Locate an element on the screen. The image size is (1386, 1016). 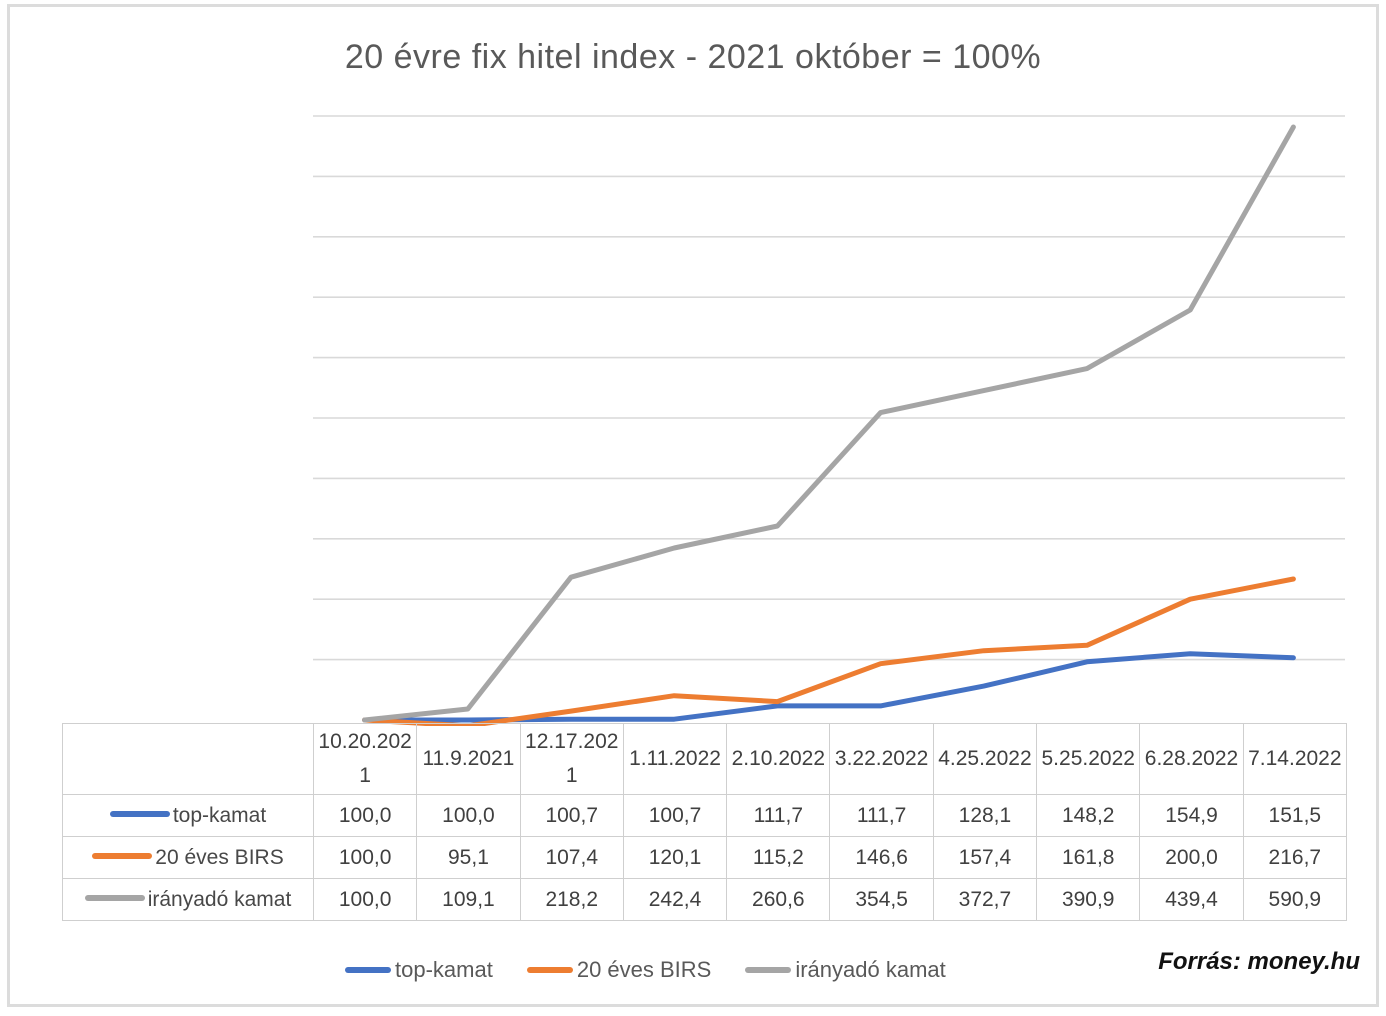
value-cell: 439,4 is located at coordinates (1191, 899).